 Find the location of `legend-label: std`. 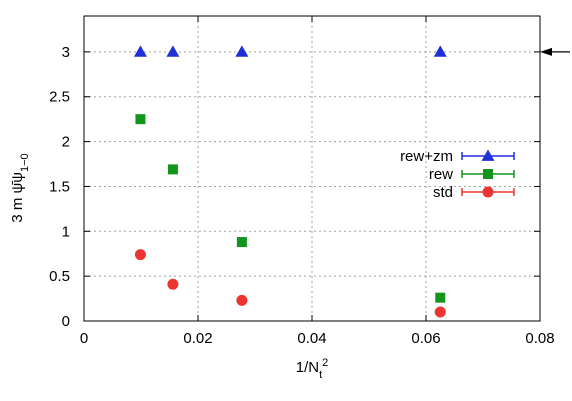

legend-label: std is located at coordinates (443, 192).